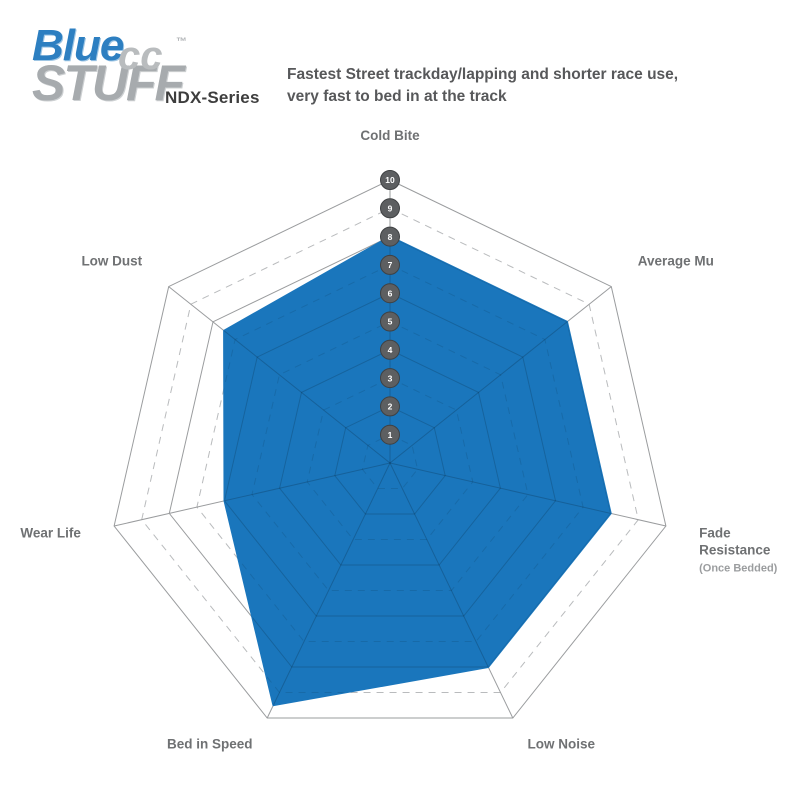 Image resolution: width=800 pixels, height=797 pixels. What do you see at coordinates (328, 584) in the screenshot?
I see `axis-spoke-overlay-bed-in-speed` at bounding box center [328, 584].